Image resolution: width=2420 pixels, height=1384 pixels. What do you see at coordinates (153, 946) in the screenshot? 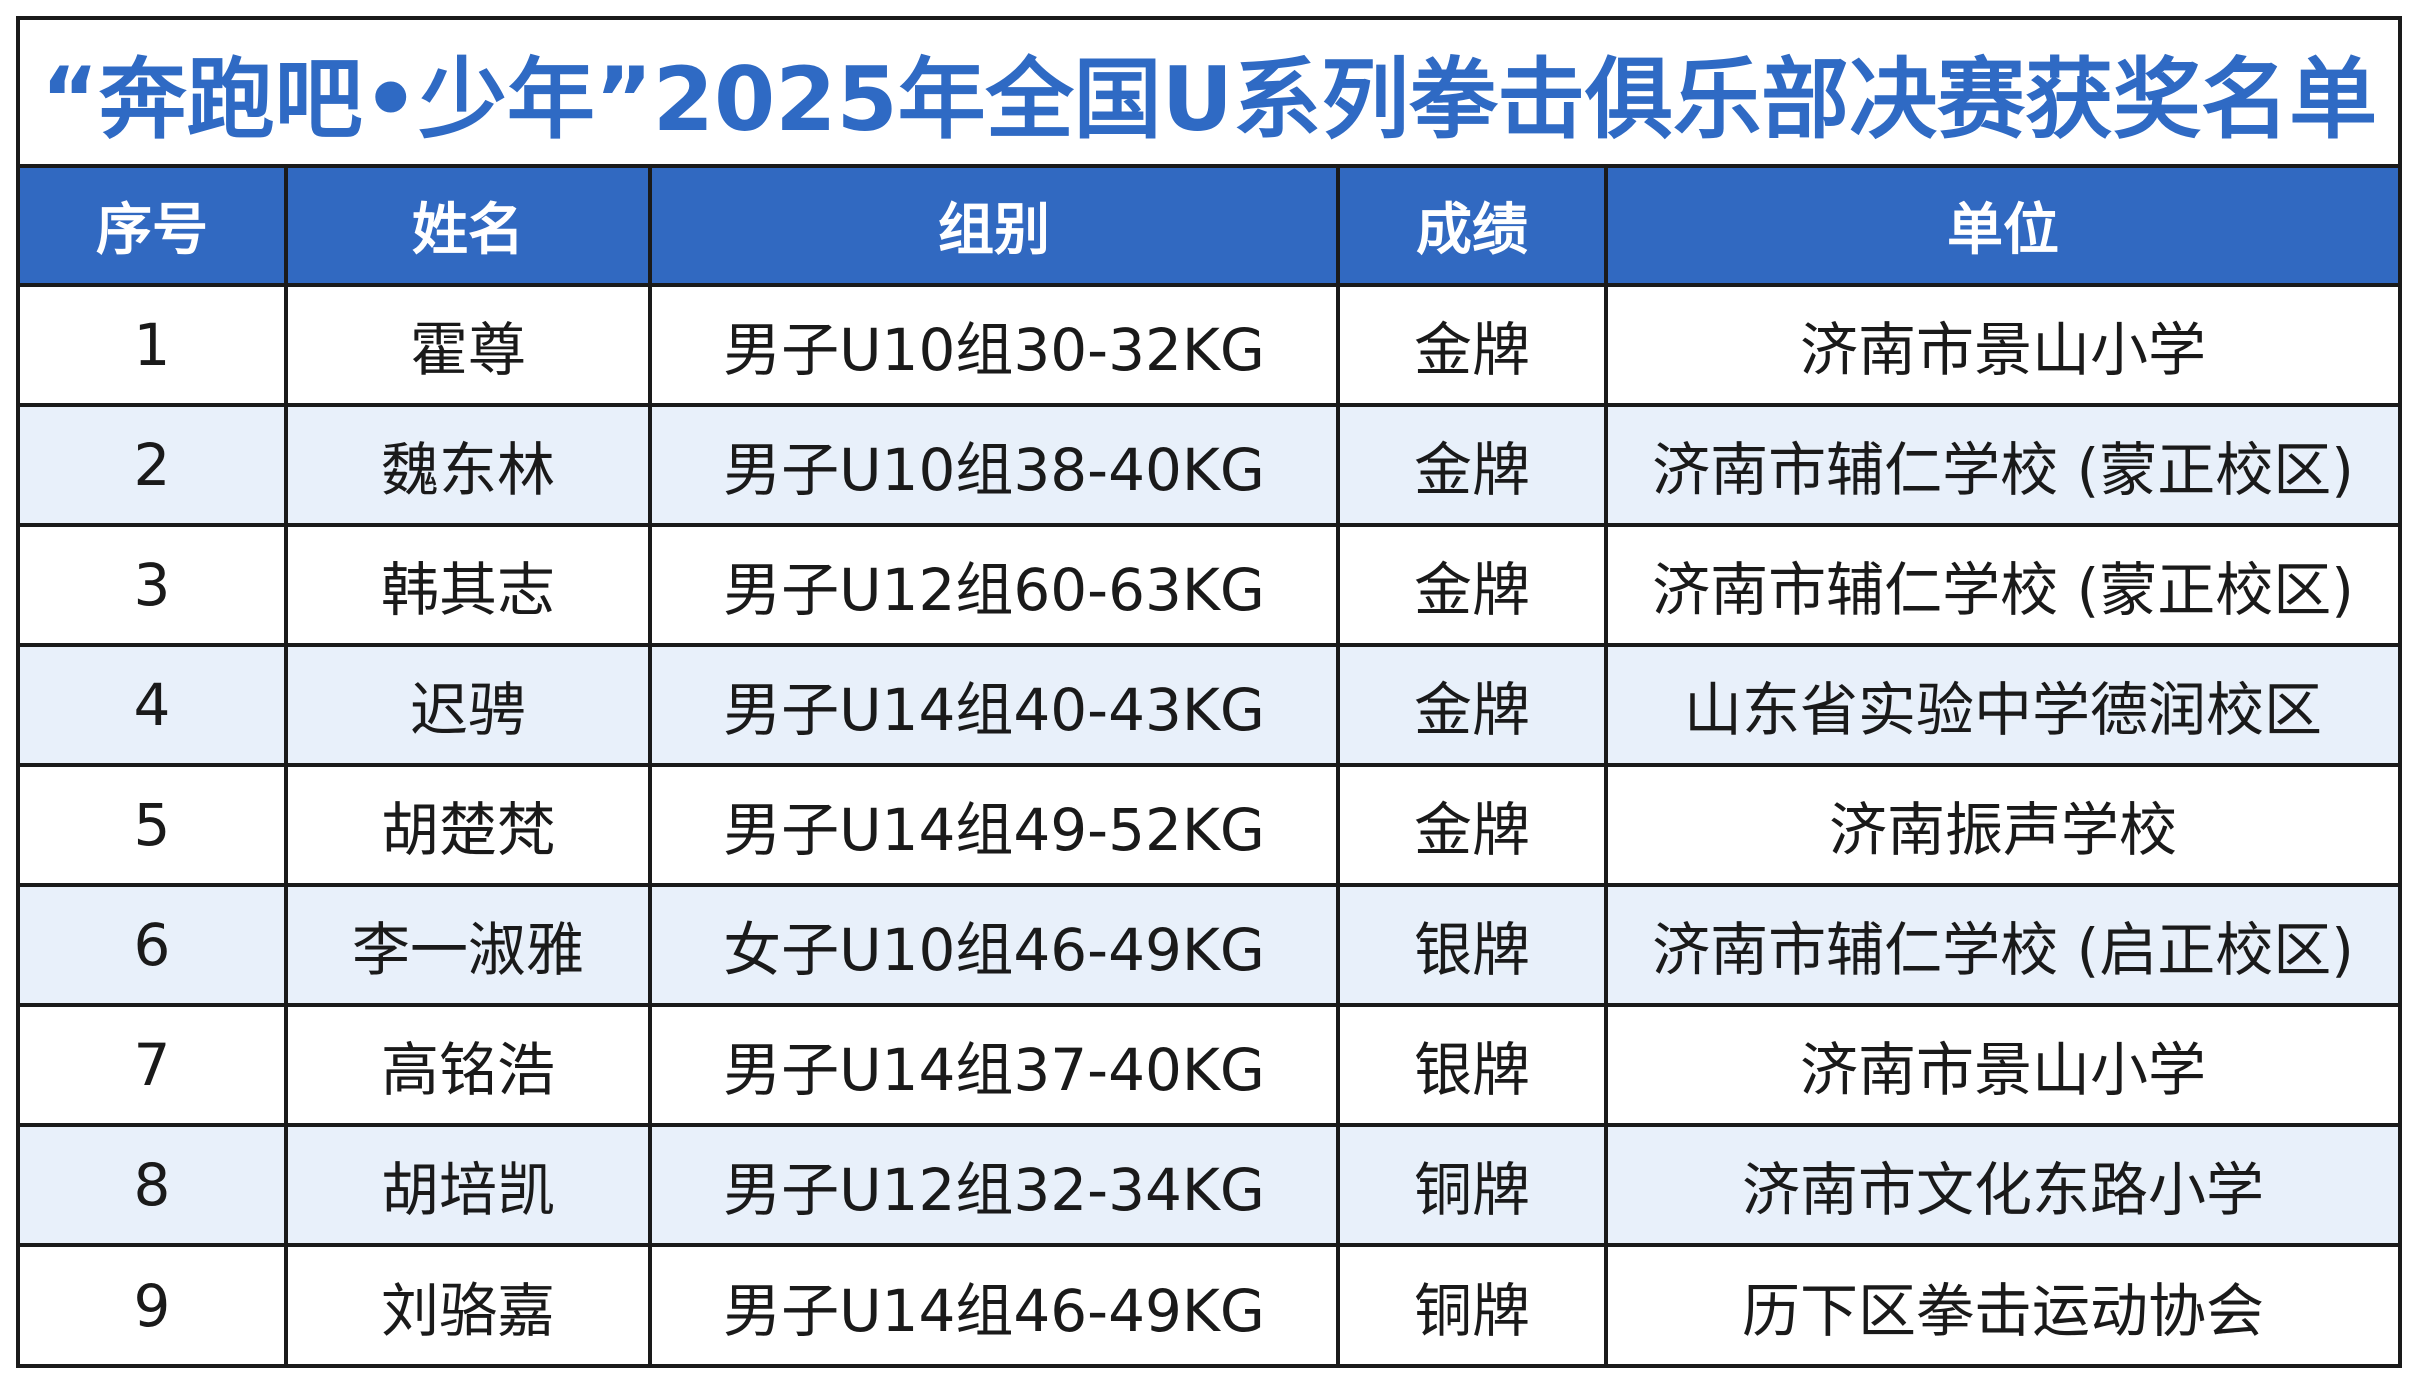
I see `cell-index: 6` at bounding box center [153, 946].